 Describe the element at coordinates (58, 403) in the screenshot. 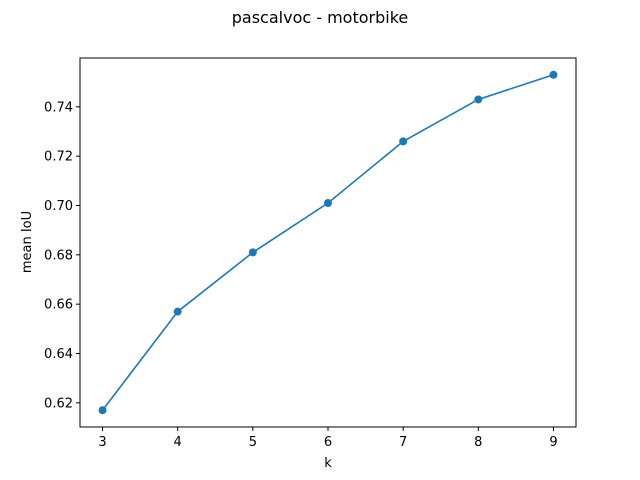

I see `y-tick-label: 0.62` at that location.